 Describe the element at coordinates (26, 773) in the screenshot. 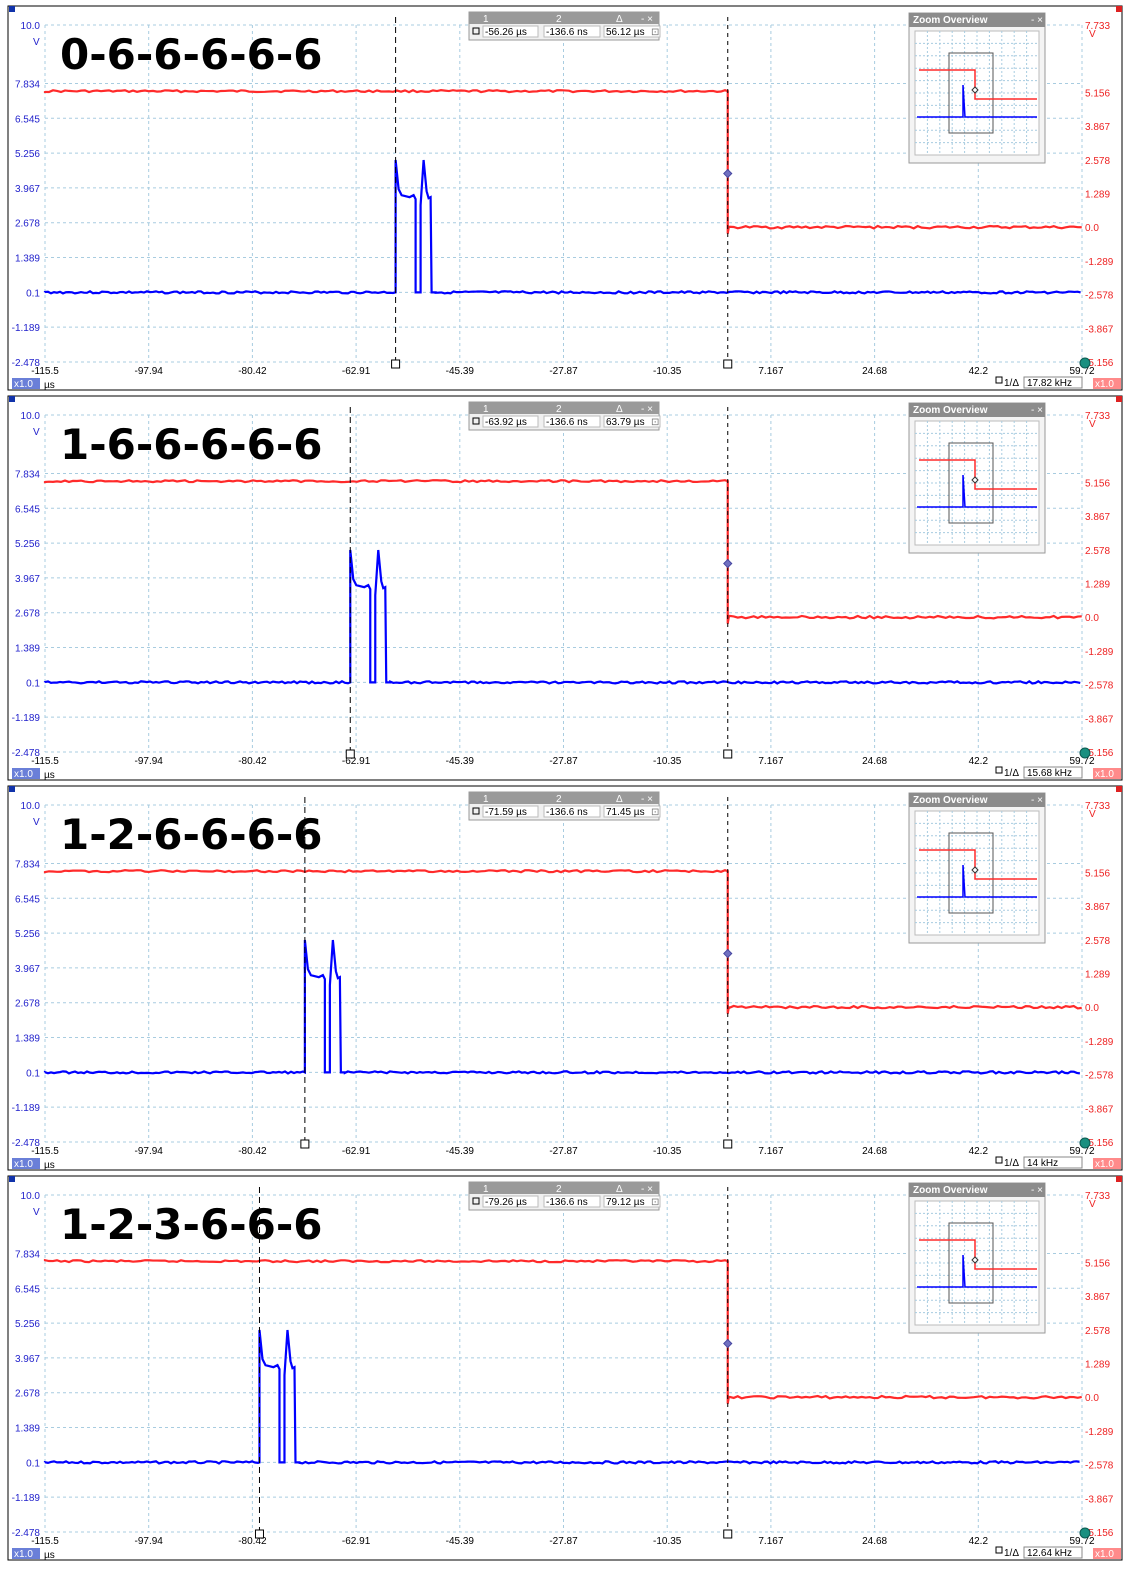

I see `left-scale-badge-bg` at that location.